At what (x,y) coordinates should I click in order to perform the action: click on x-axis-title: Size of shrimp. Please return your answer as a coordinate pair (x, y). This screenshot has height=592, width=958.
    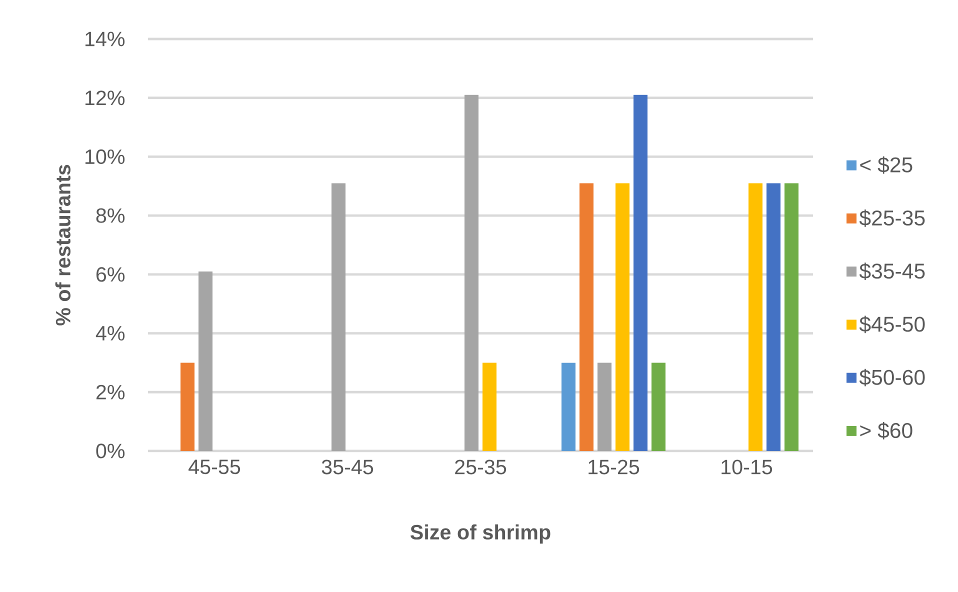
    Looking at the image, I should click on (480, 534).